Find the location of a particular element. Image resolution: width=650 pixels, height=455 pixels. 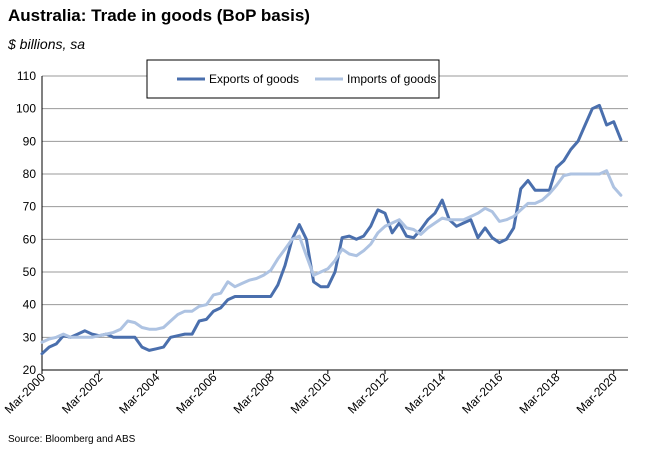

x-tick-label: Mar-2012 is located at coordinates (368, 393).